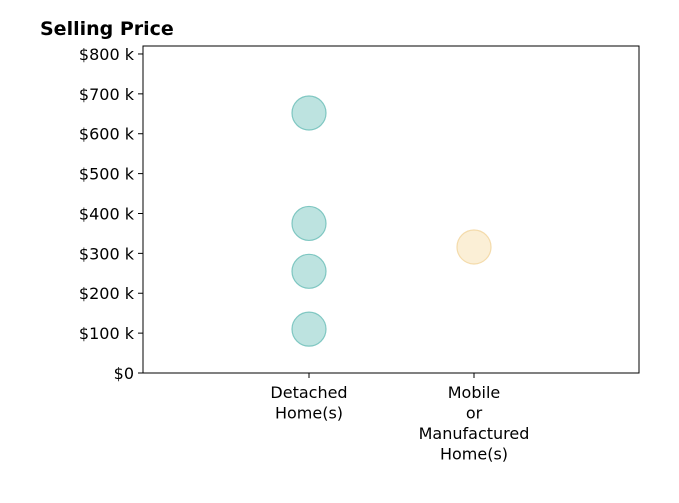  What do you see at coordinates (107, 29) in the screenshot?
I see `chart-title: Selling Price` at bounding box center [107, 29].